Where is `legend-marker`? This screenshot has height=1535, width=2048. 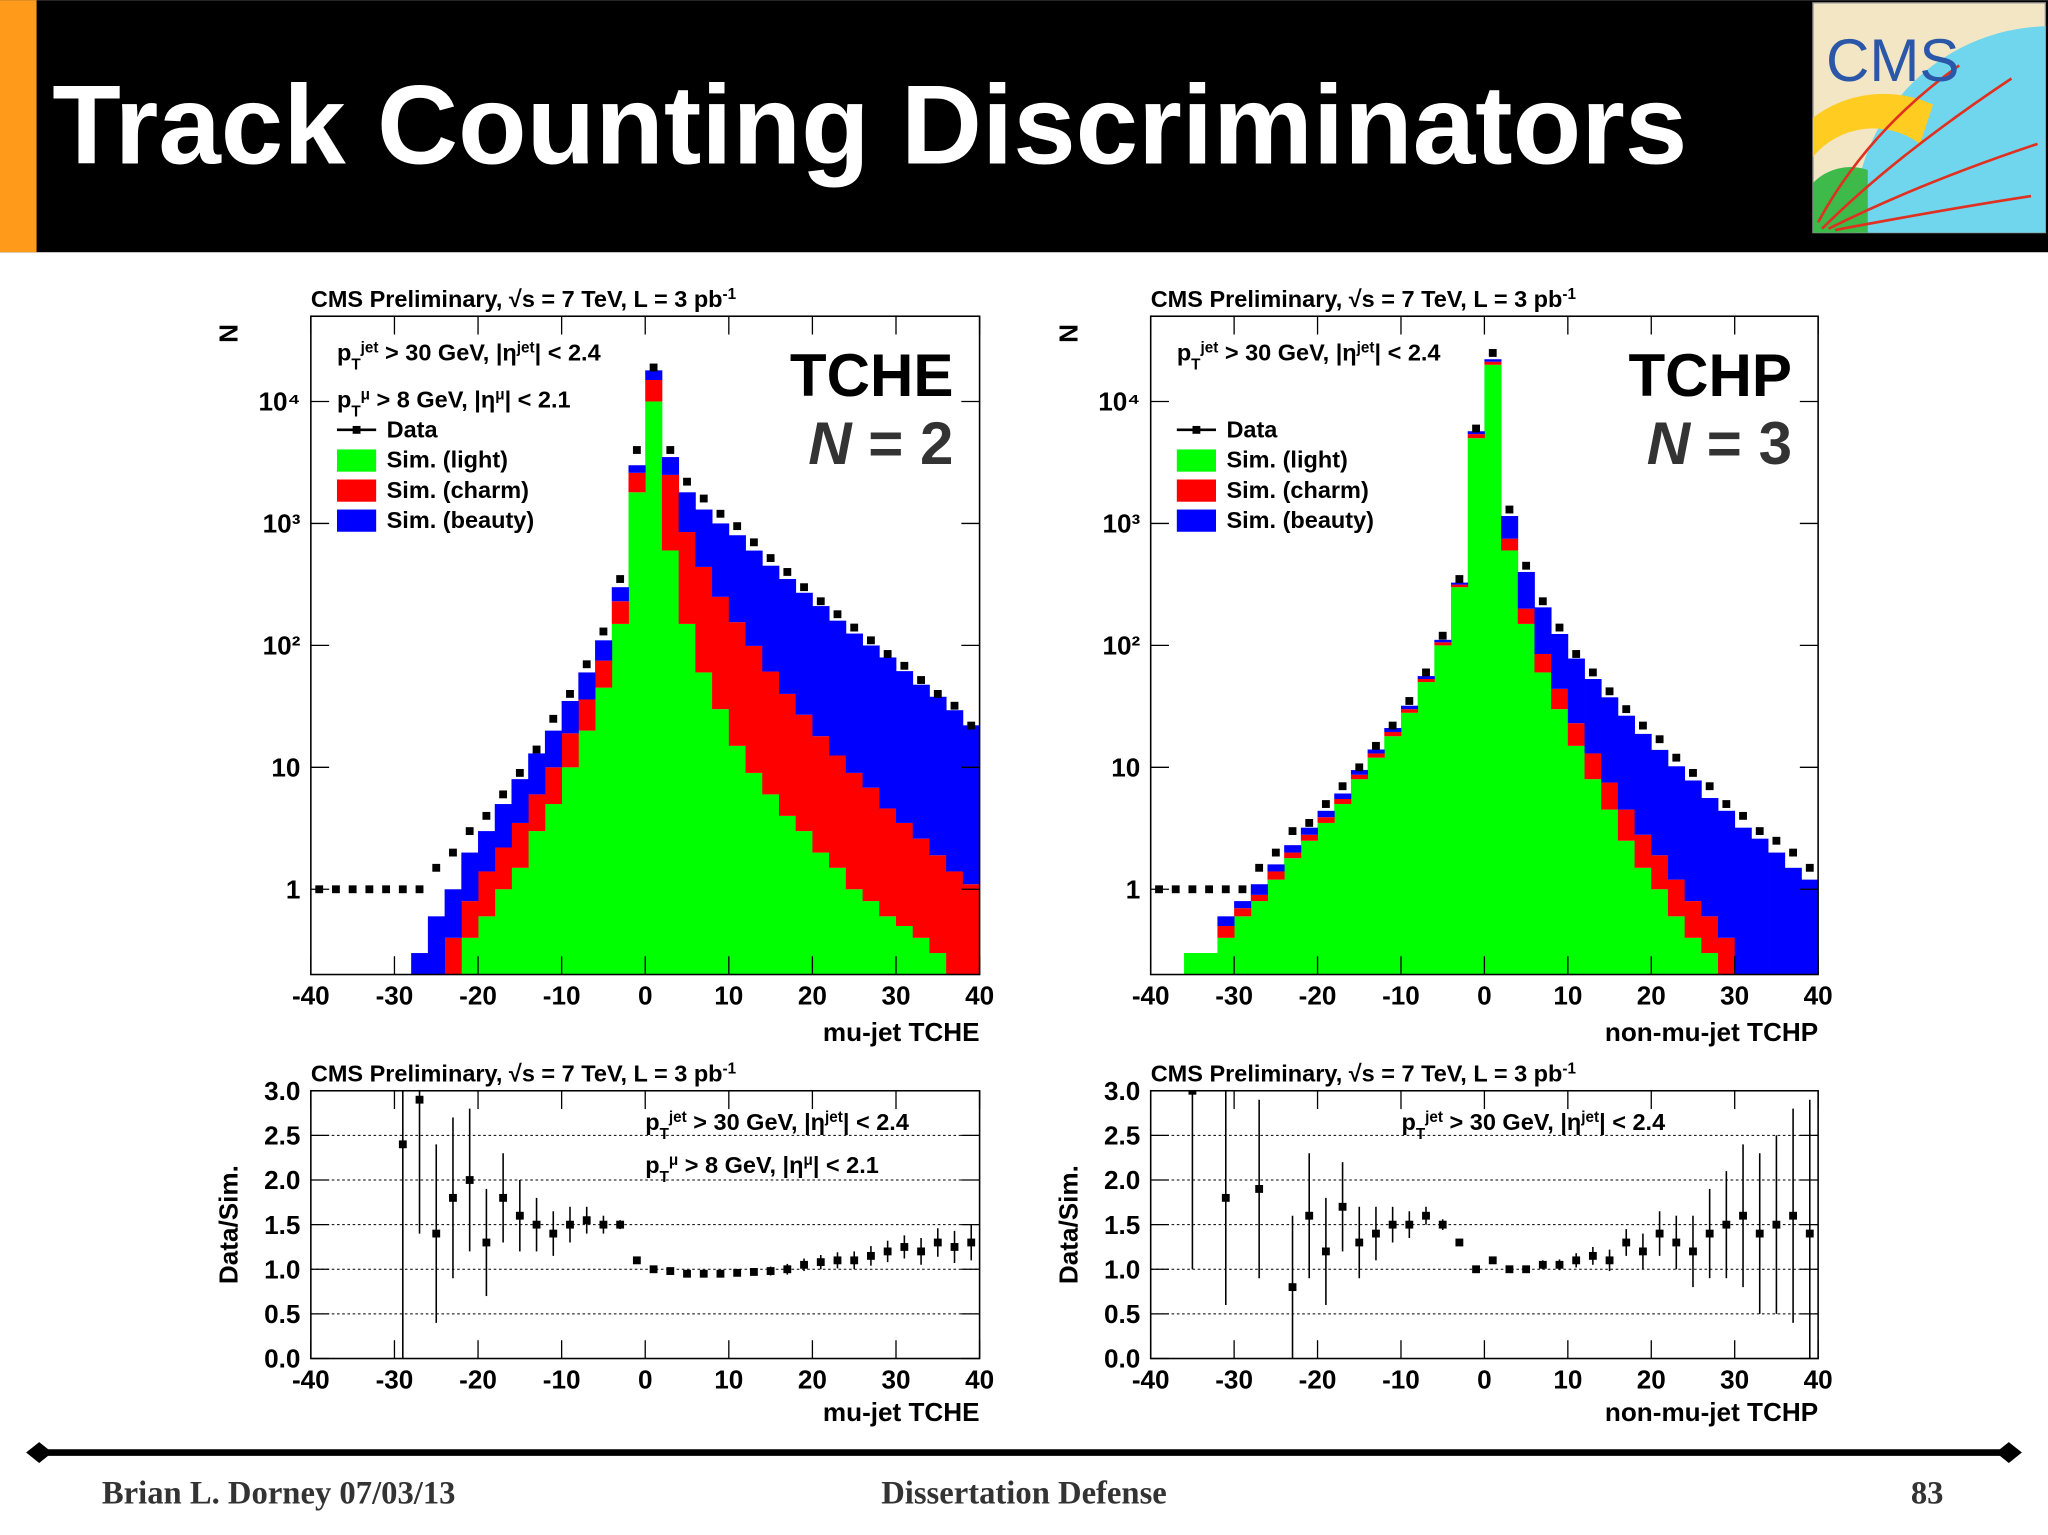
legend-marker is located at coordinates (356, 429).